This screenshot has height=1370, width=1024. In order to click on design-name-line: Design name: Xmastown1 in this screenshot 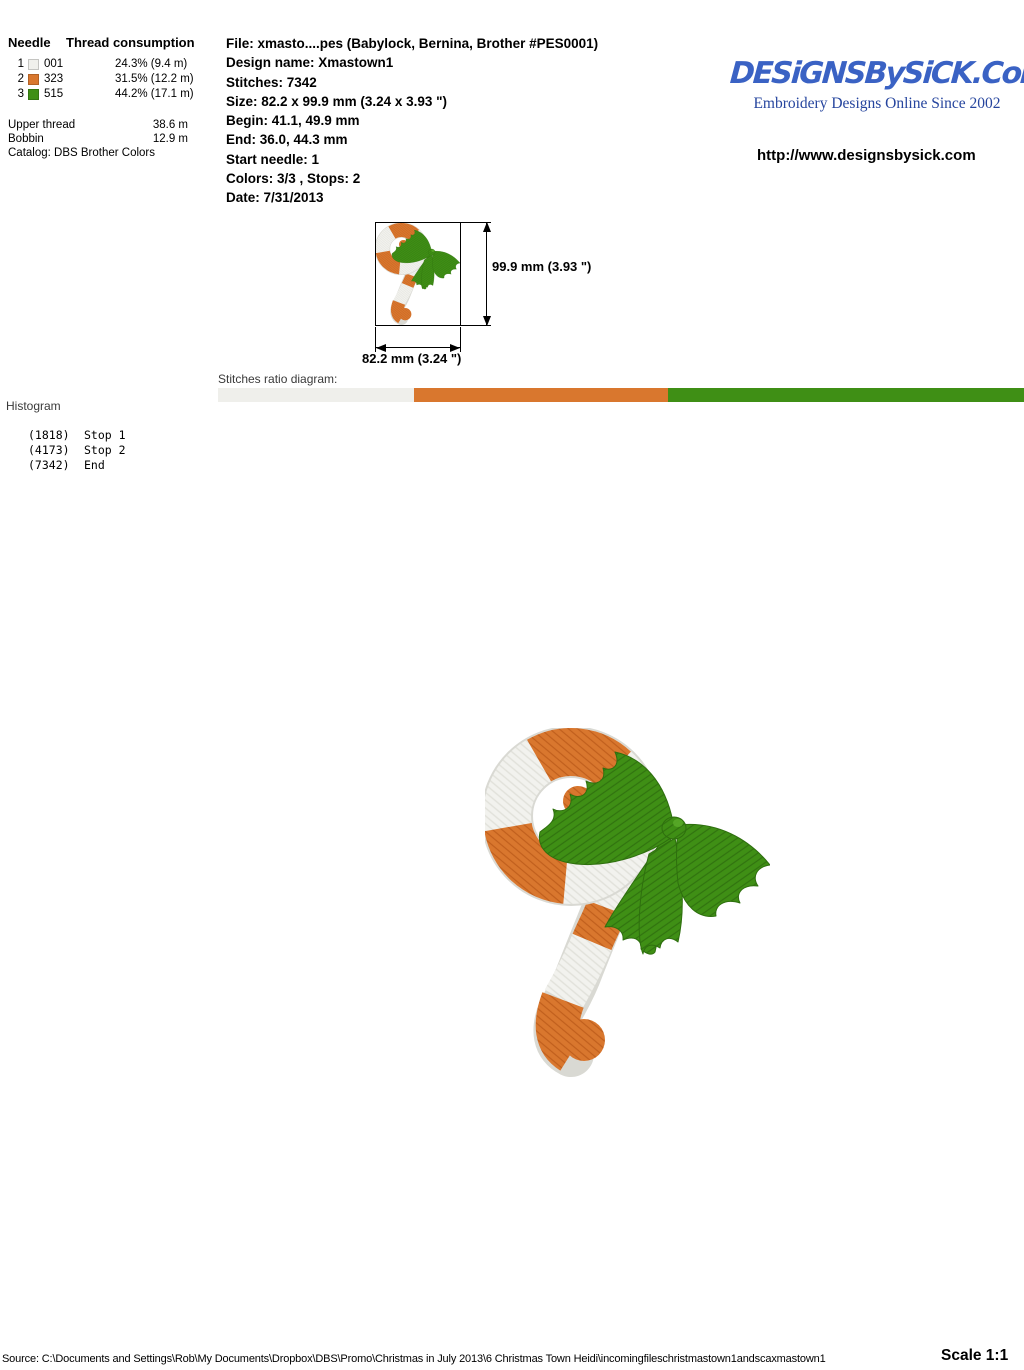, I will do `click(310, 63)`.